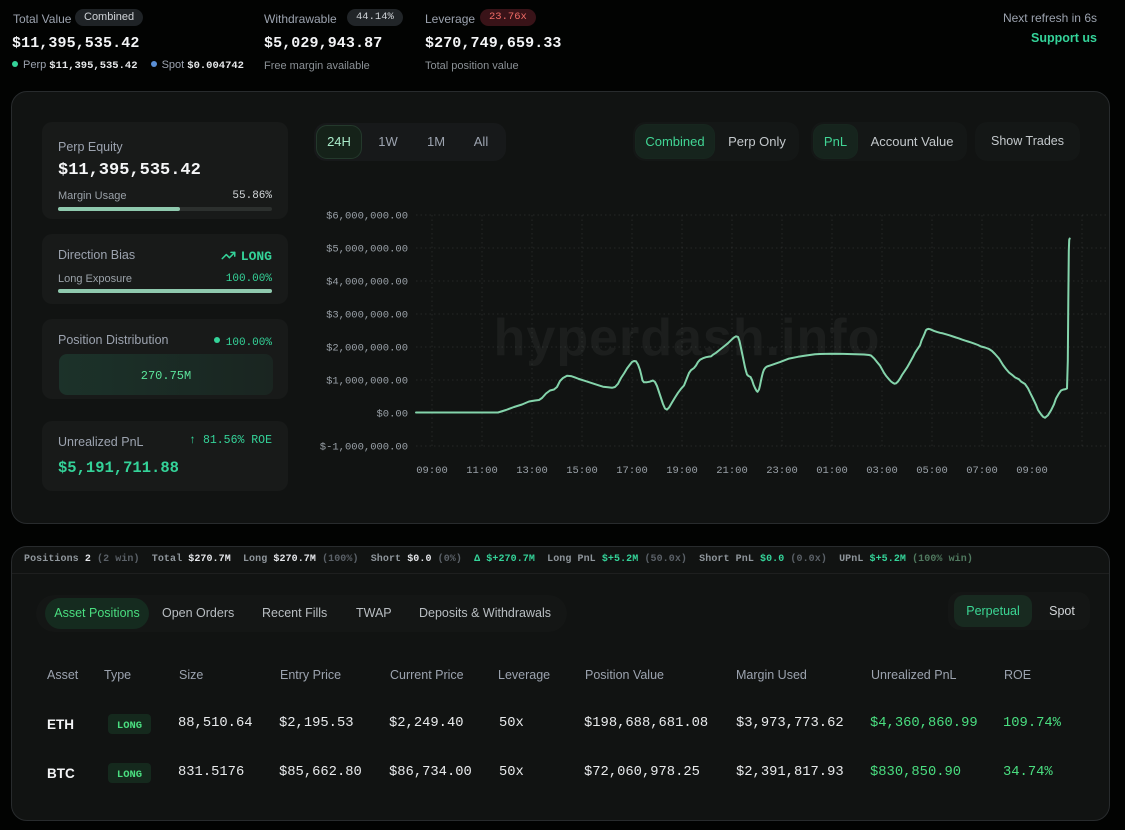 The width and height of the screenshot is (1125, 830). What do you see at coordinates (832, 471) in the screenshot?
I see `svg-text: 01:00` at bounding box center [832, 471].